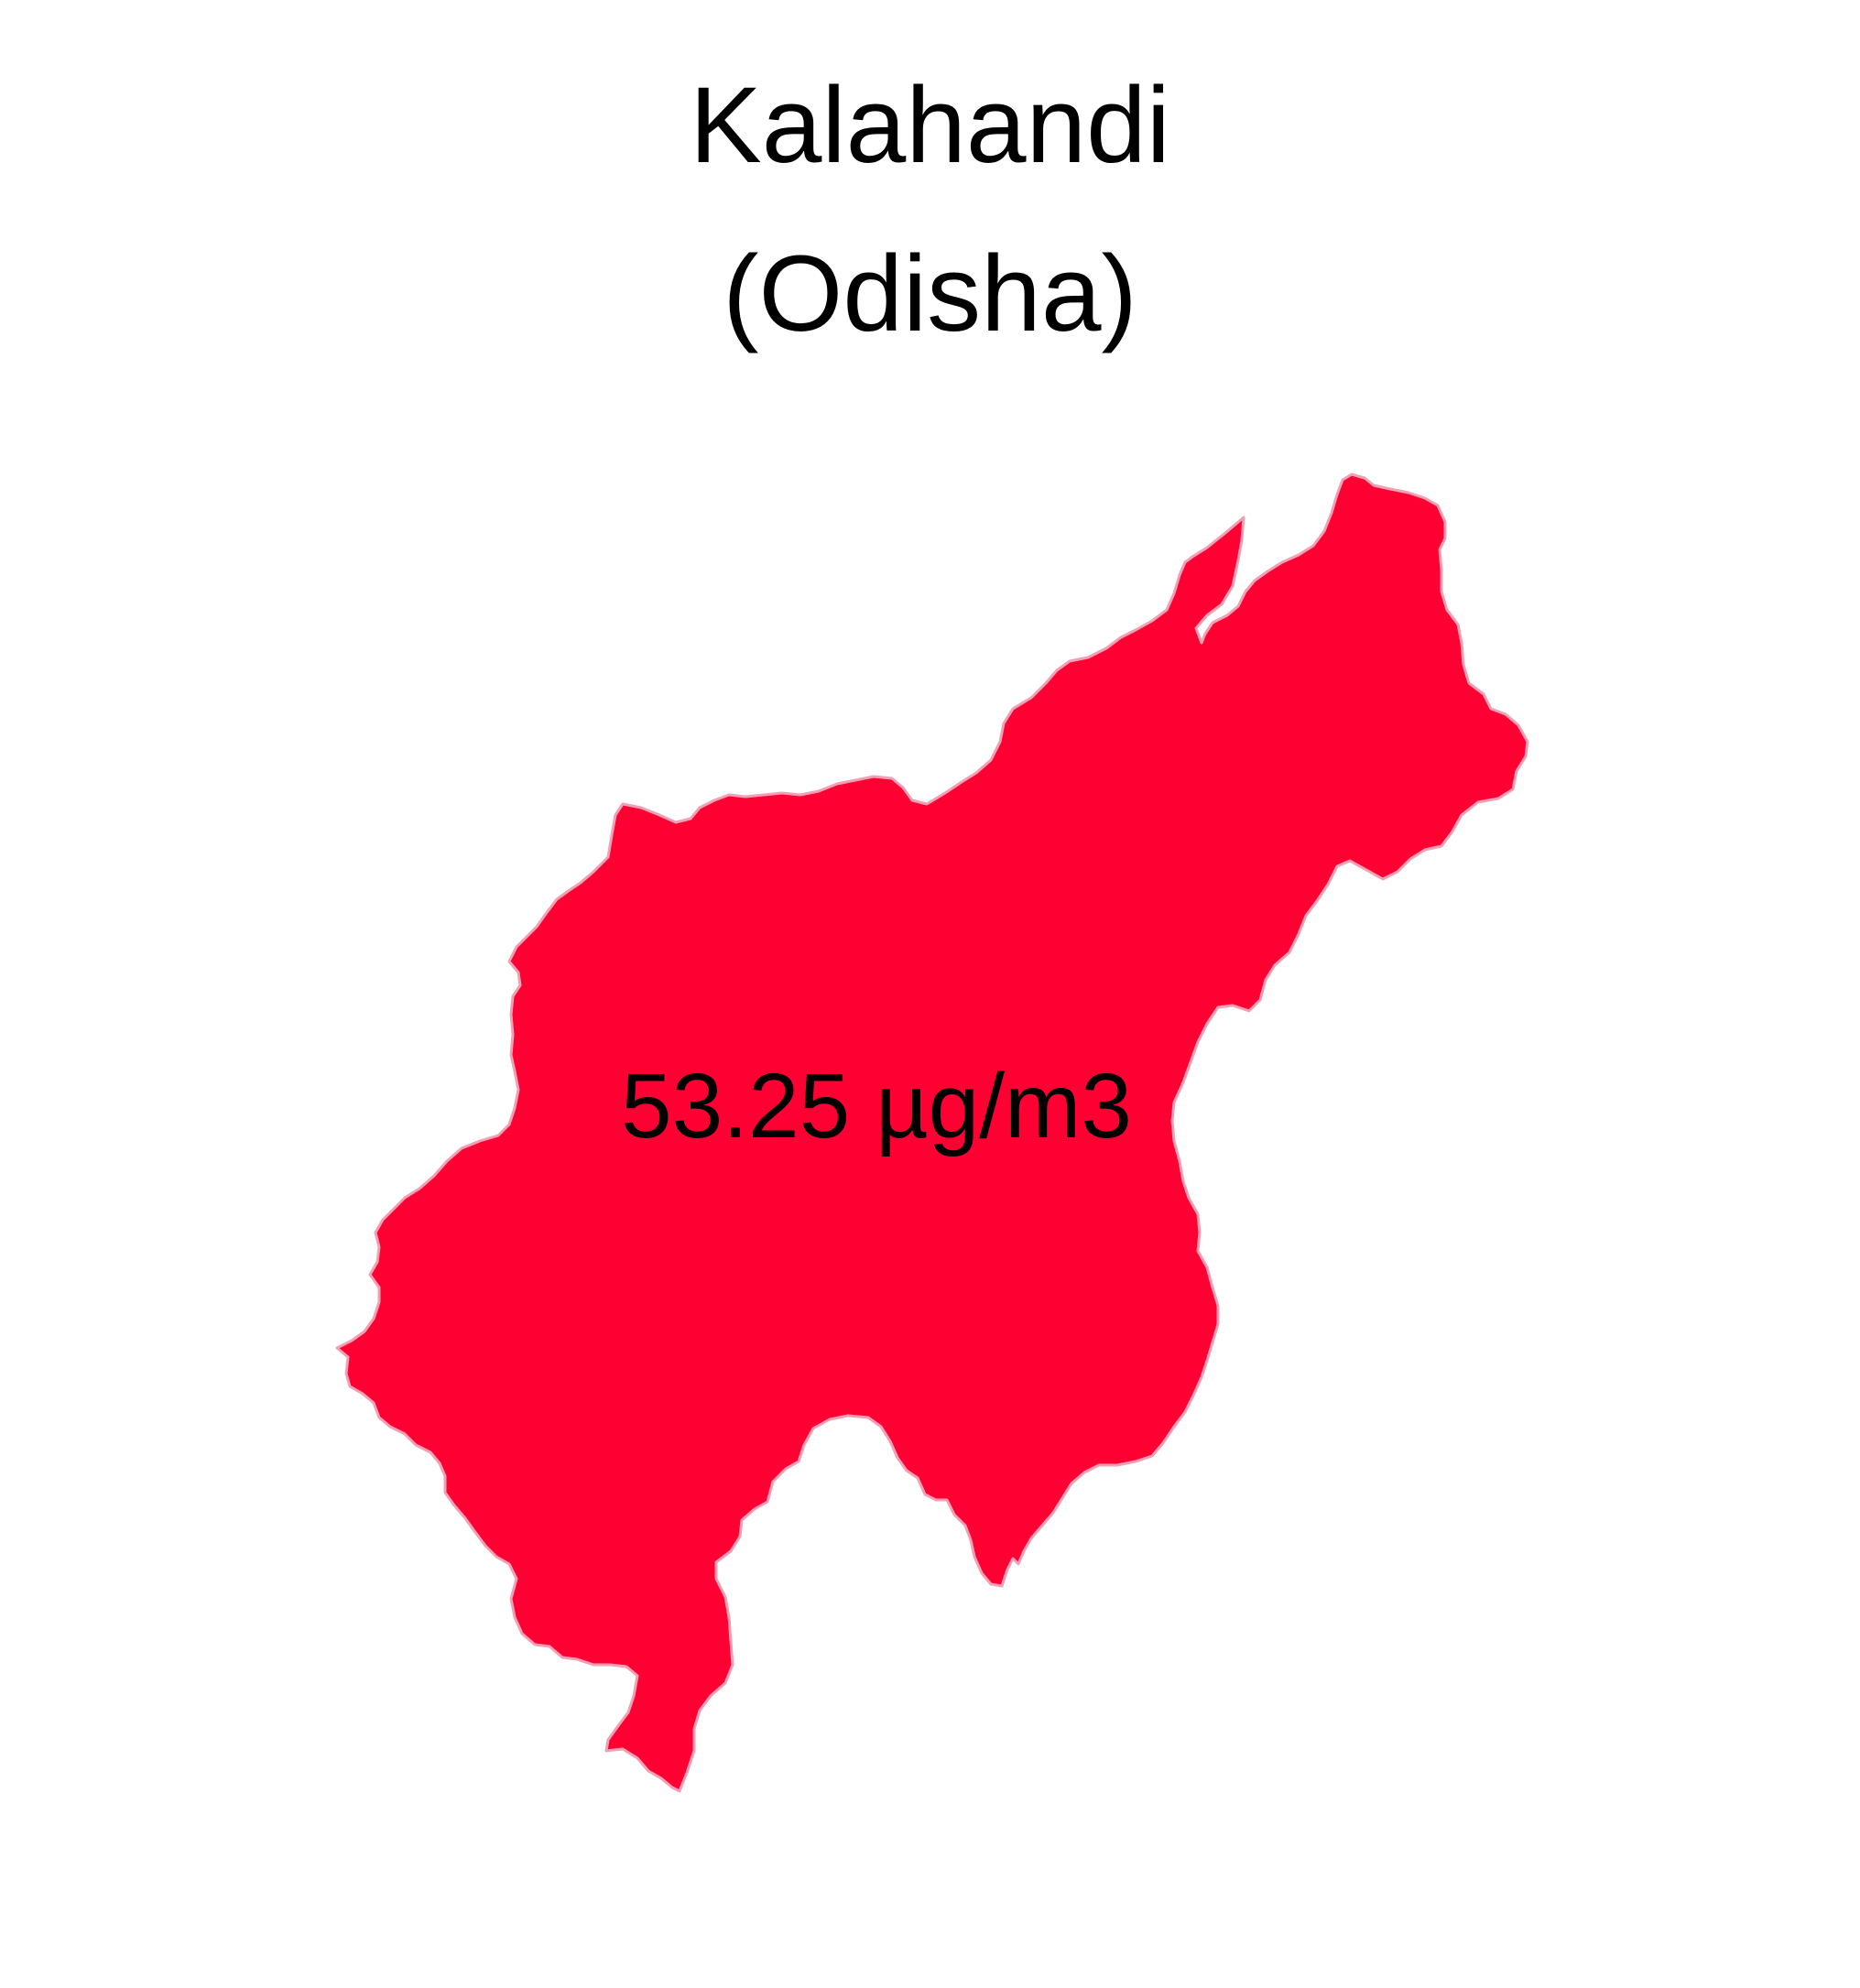 This screenshot has height=1988, width=1860. Describe the element at coordinates (930, 294) in the screenshot. I see `map-title-state: (Odisha)` at that location.